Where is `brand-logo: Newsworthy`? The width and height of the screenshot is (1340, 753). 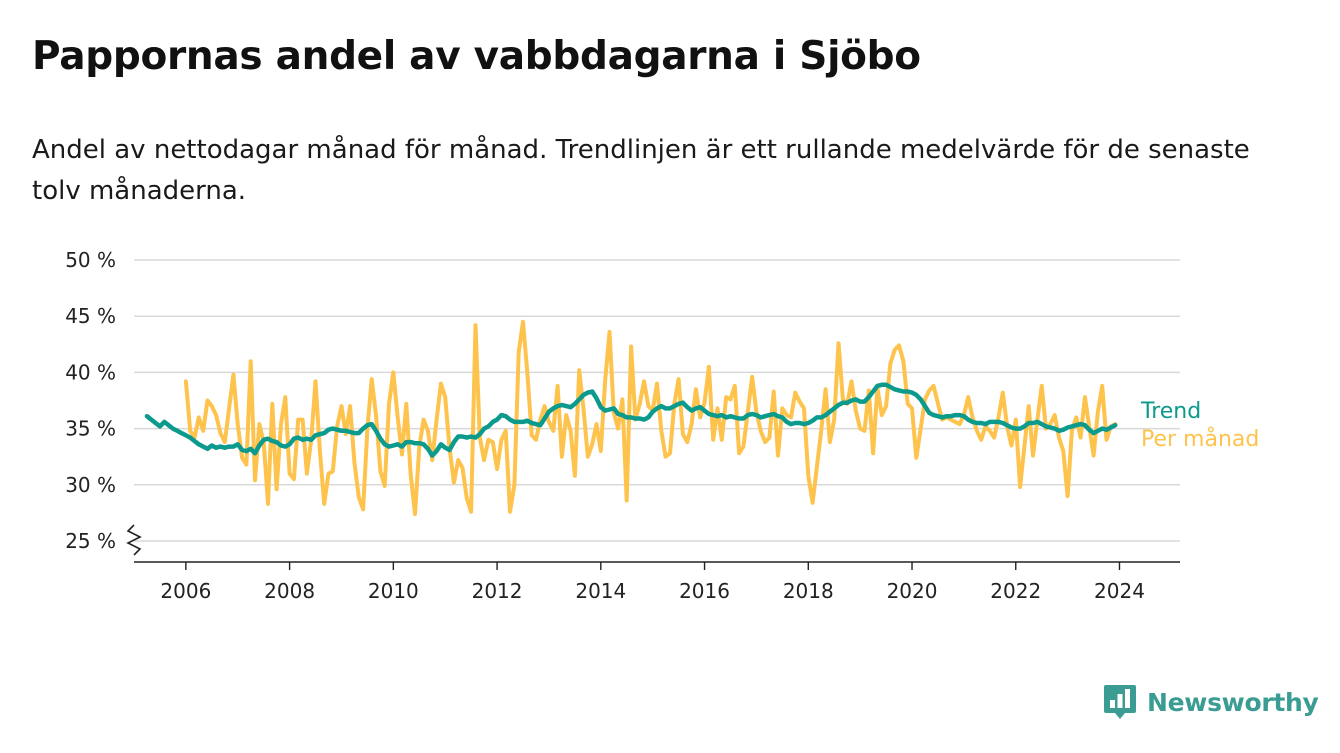 brand-logo: Newsworthy is located at coordinates (1211, 702).